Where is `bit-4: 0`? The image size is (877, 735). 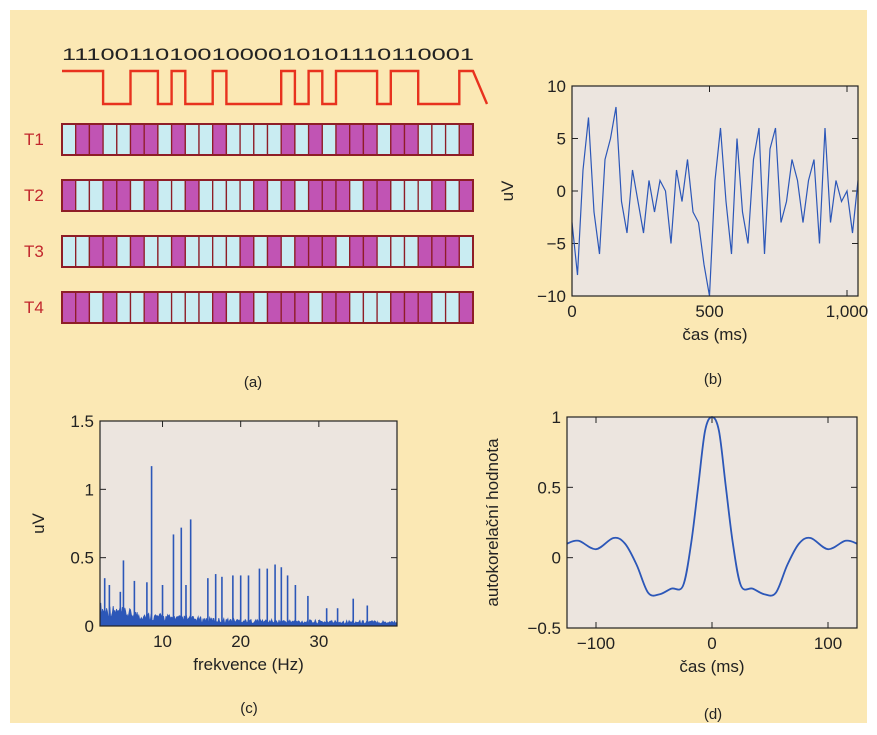
bit-4: 0 is located at coordinates (108, 54).